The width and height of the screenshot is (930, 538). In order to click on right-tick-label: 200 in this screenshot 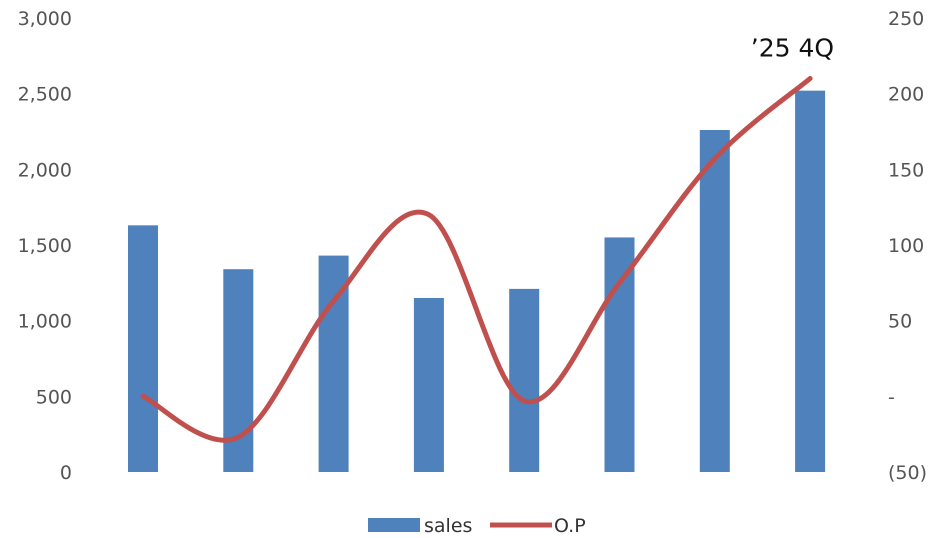, I will do `click(906, 95)`.